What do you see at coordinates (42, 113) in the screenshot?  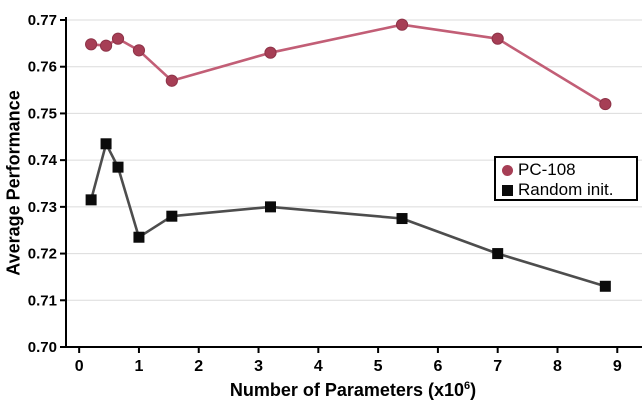 I see `y-tick-label: 0.75` at bounding box center [42, 113].